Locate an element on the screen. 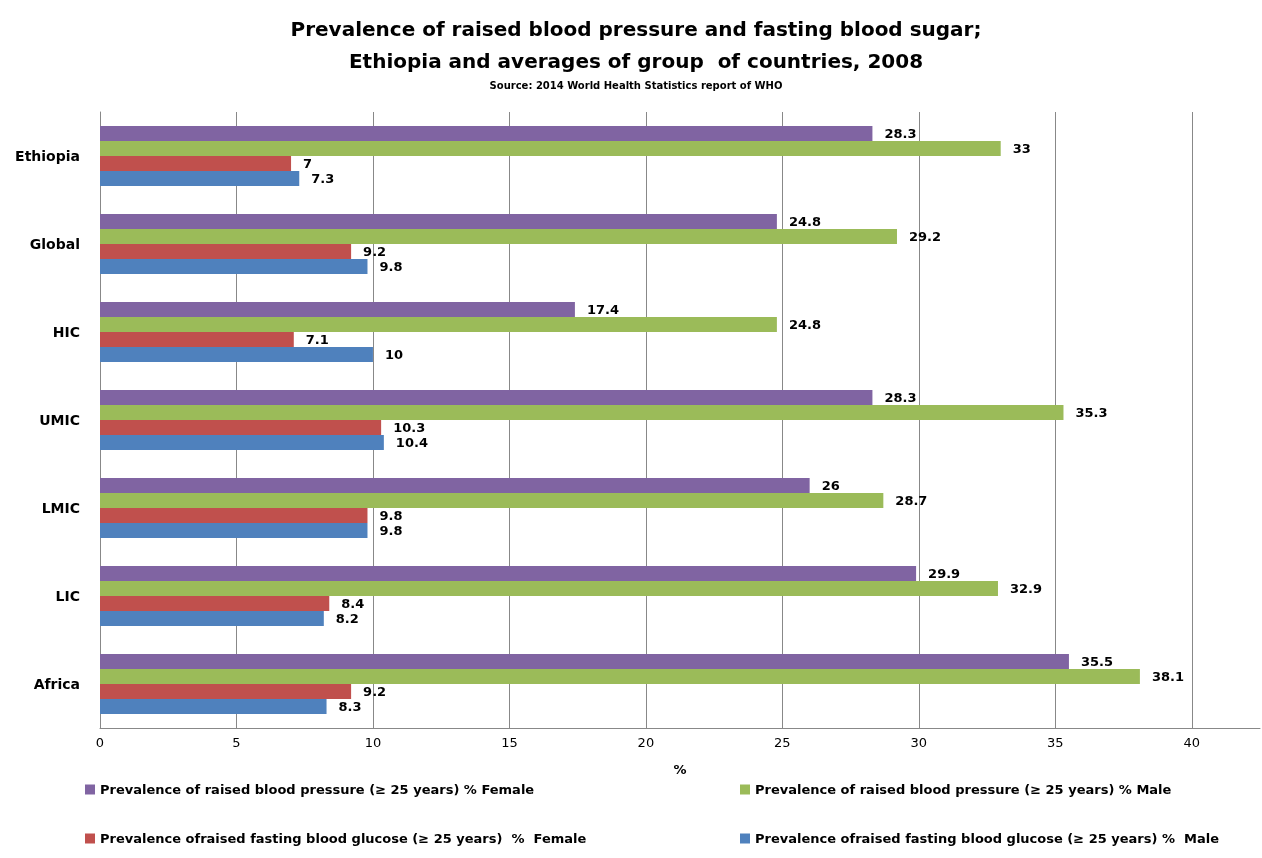  legend-label: Prevalence of raised blood pressure (≥ 25 years) % Female is located at coordinates (317, 789).